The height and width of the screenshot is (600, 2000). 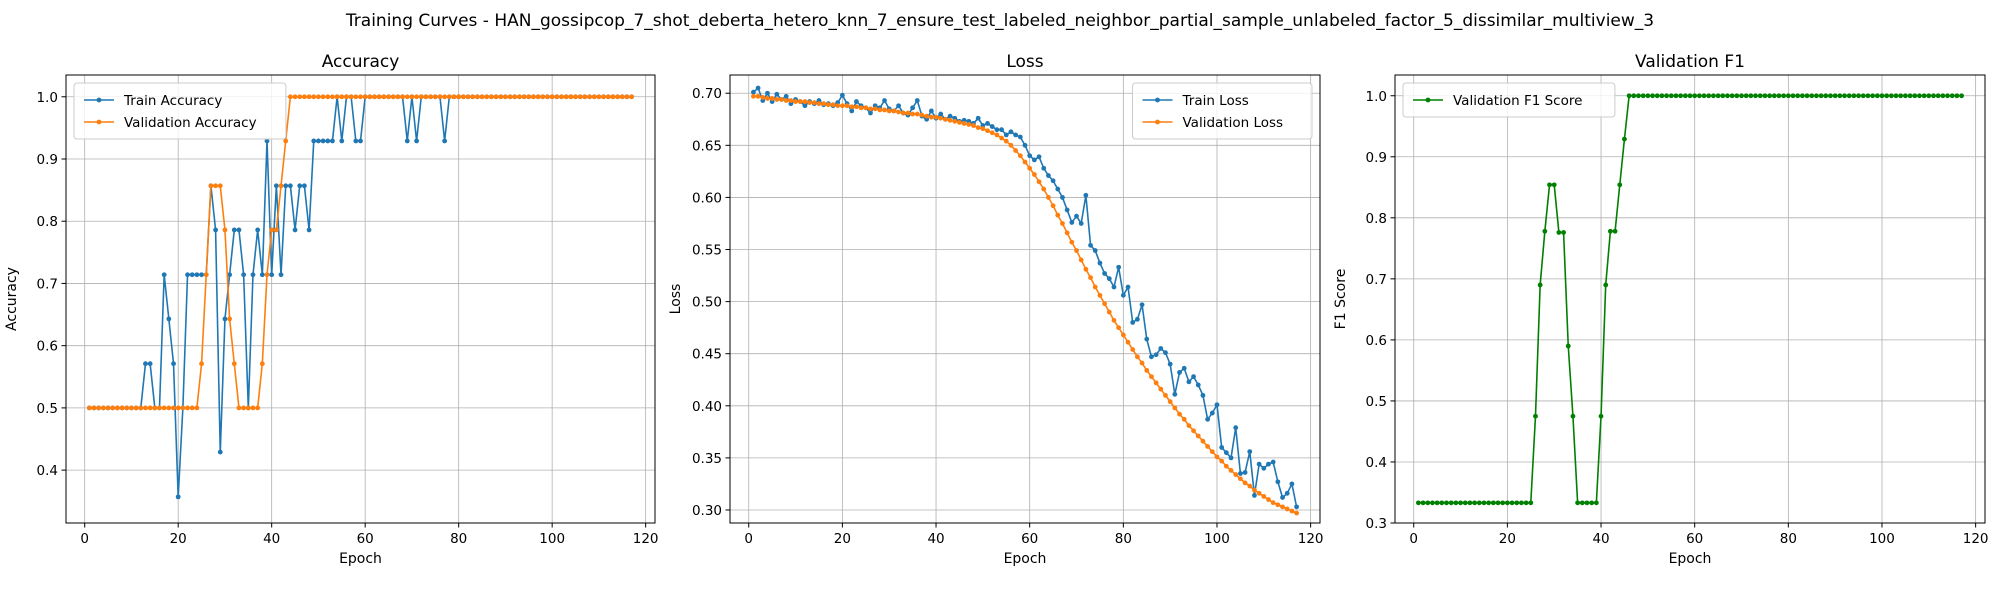 What do you see at coordinates (1233, 123) in the screenshot?
I see `legend-entry: Validation Loss` at bounding box center [1233, 123].